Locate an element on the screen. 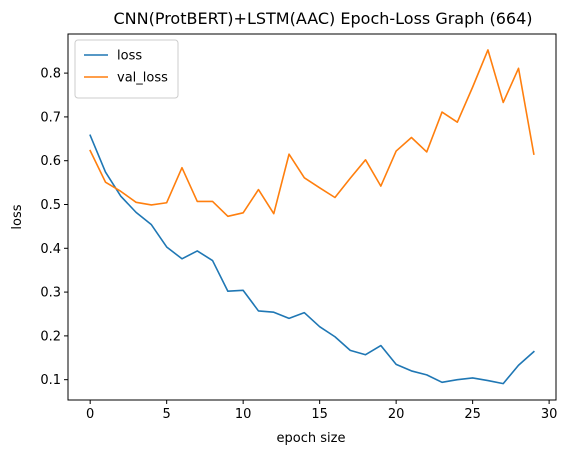 This screenshot has height=455, width=569. legend-label: loss is located at coordinates (129, 56).